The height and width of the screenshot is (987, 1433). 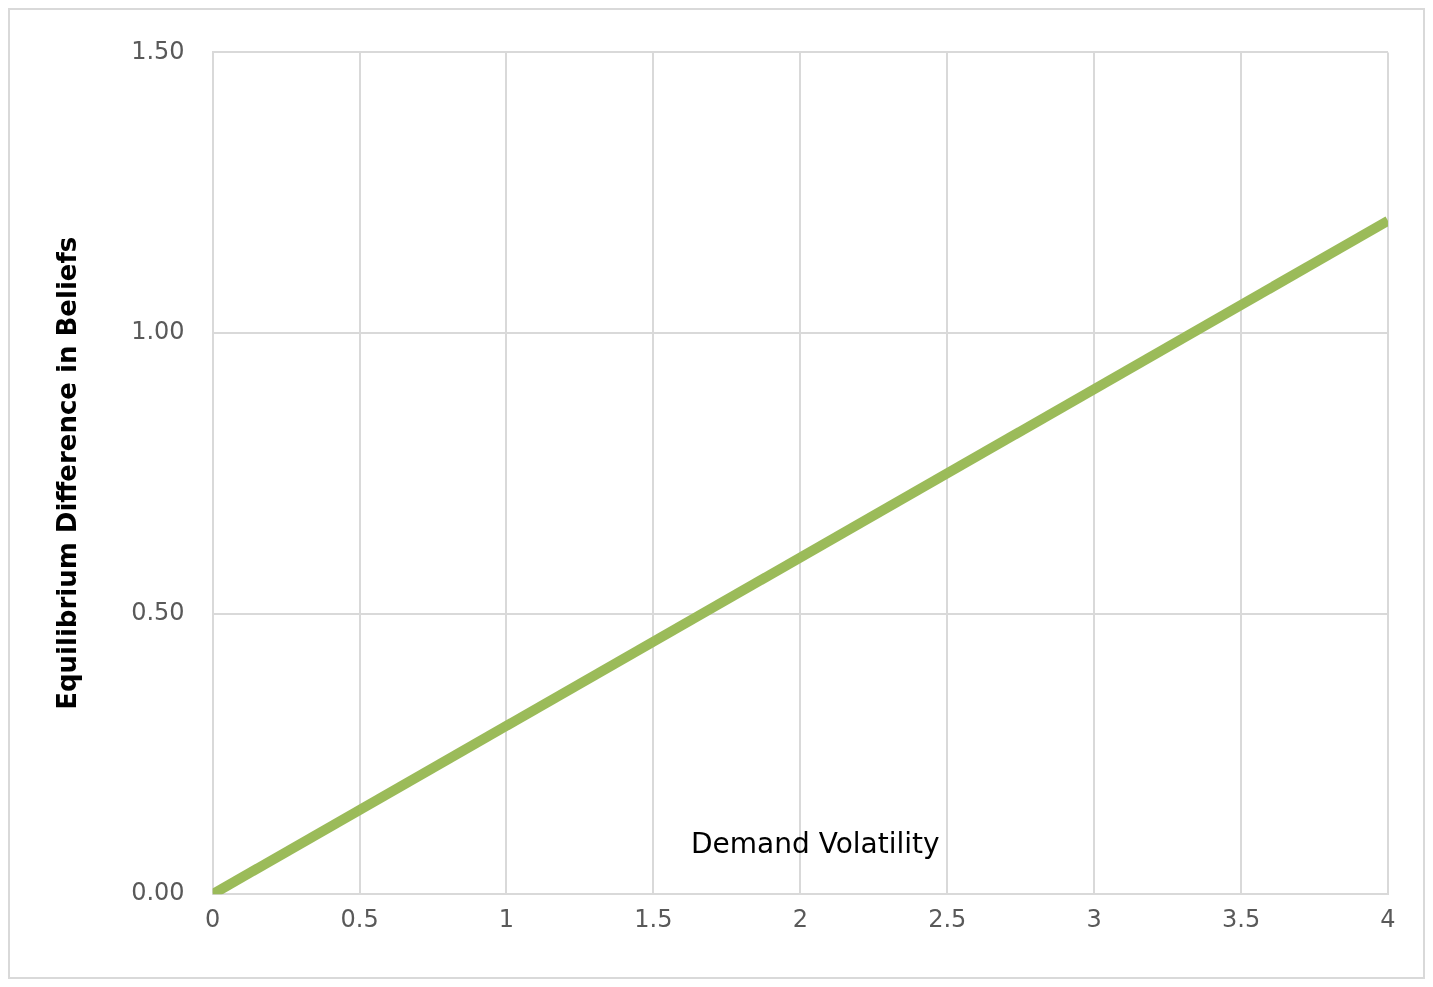 What do you see at coordinates (1094, 918) in the screenshot?
I see `x-tick-label: 3` at bounding box center [1094, 918].